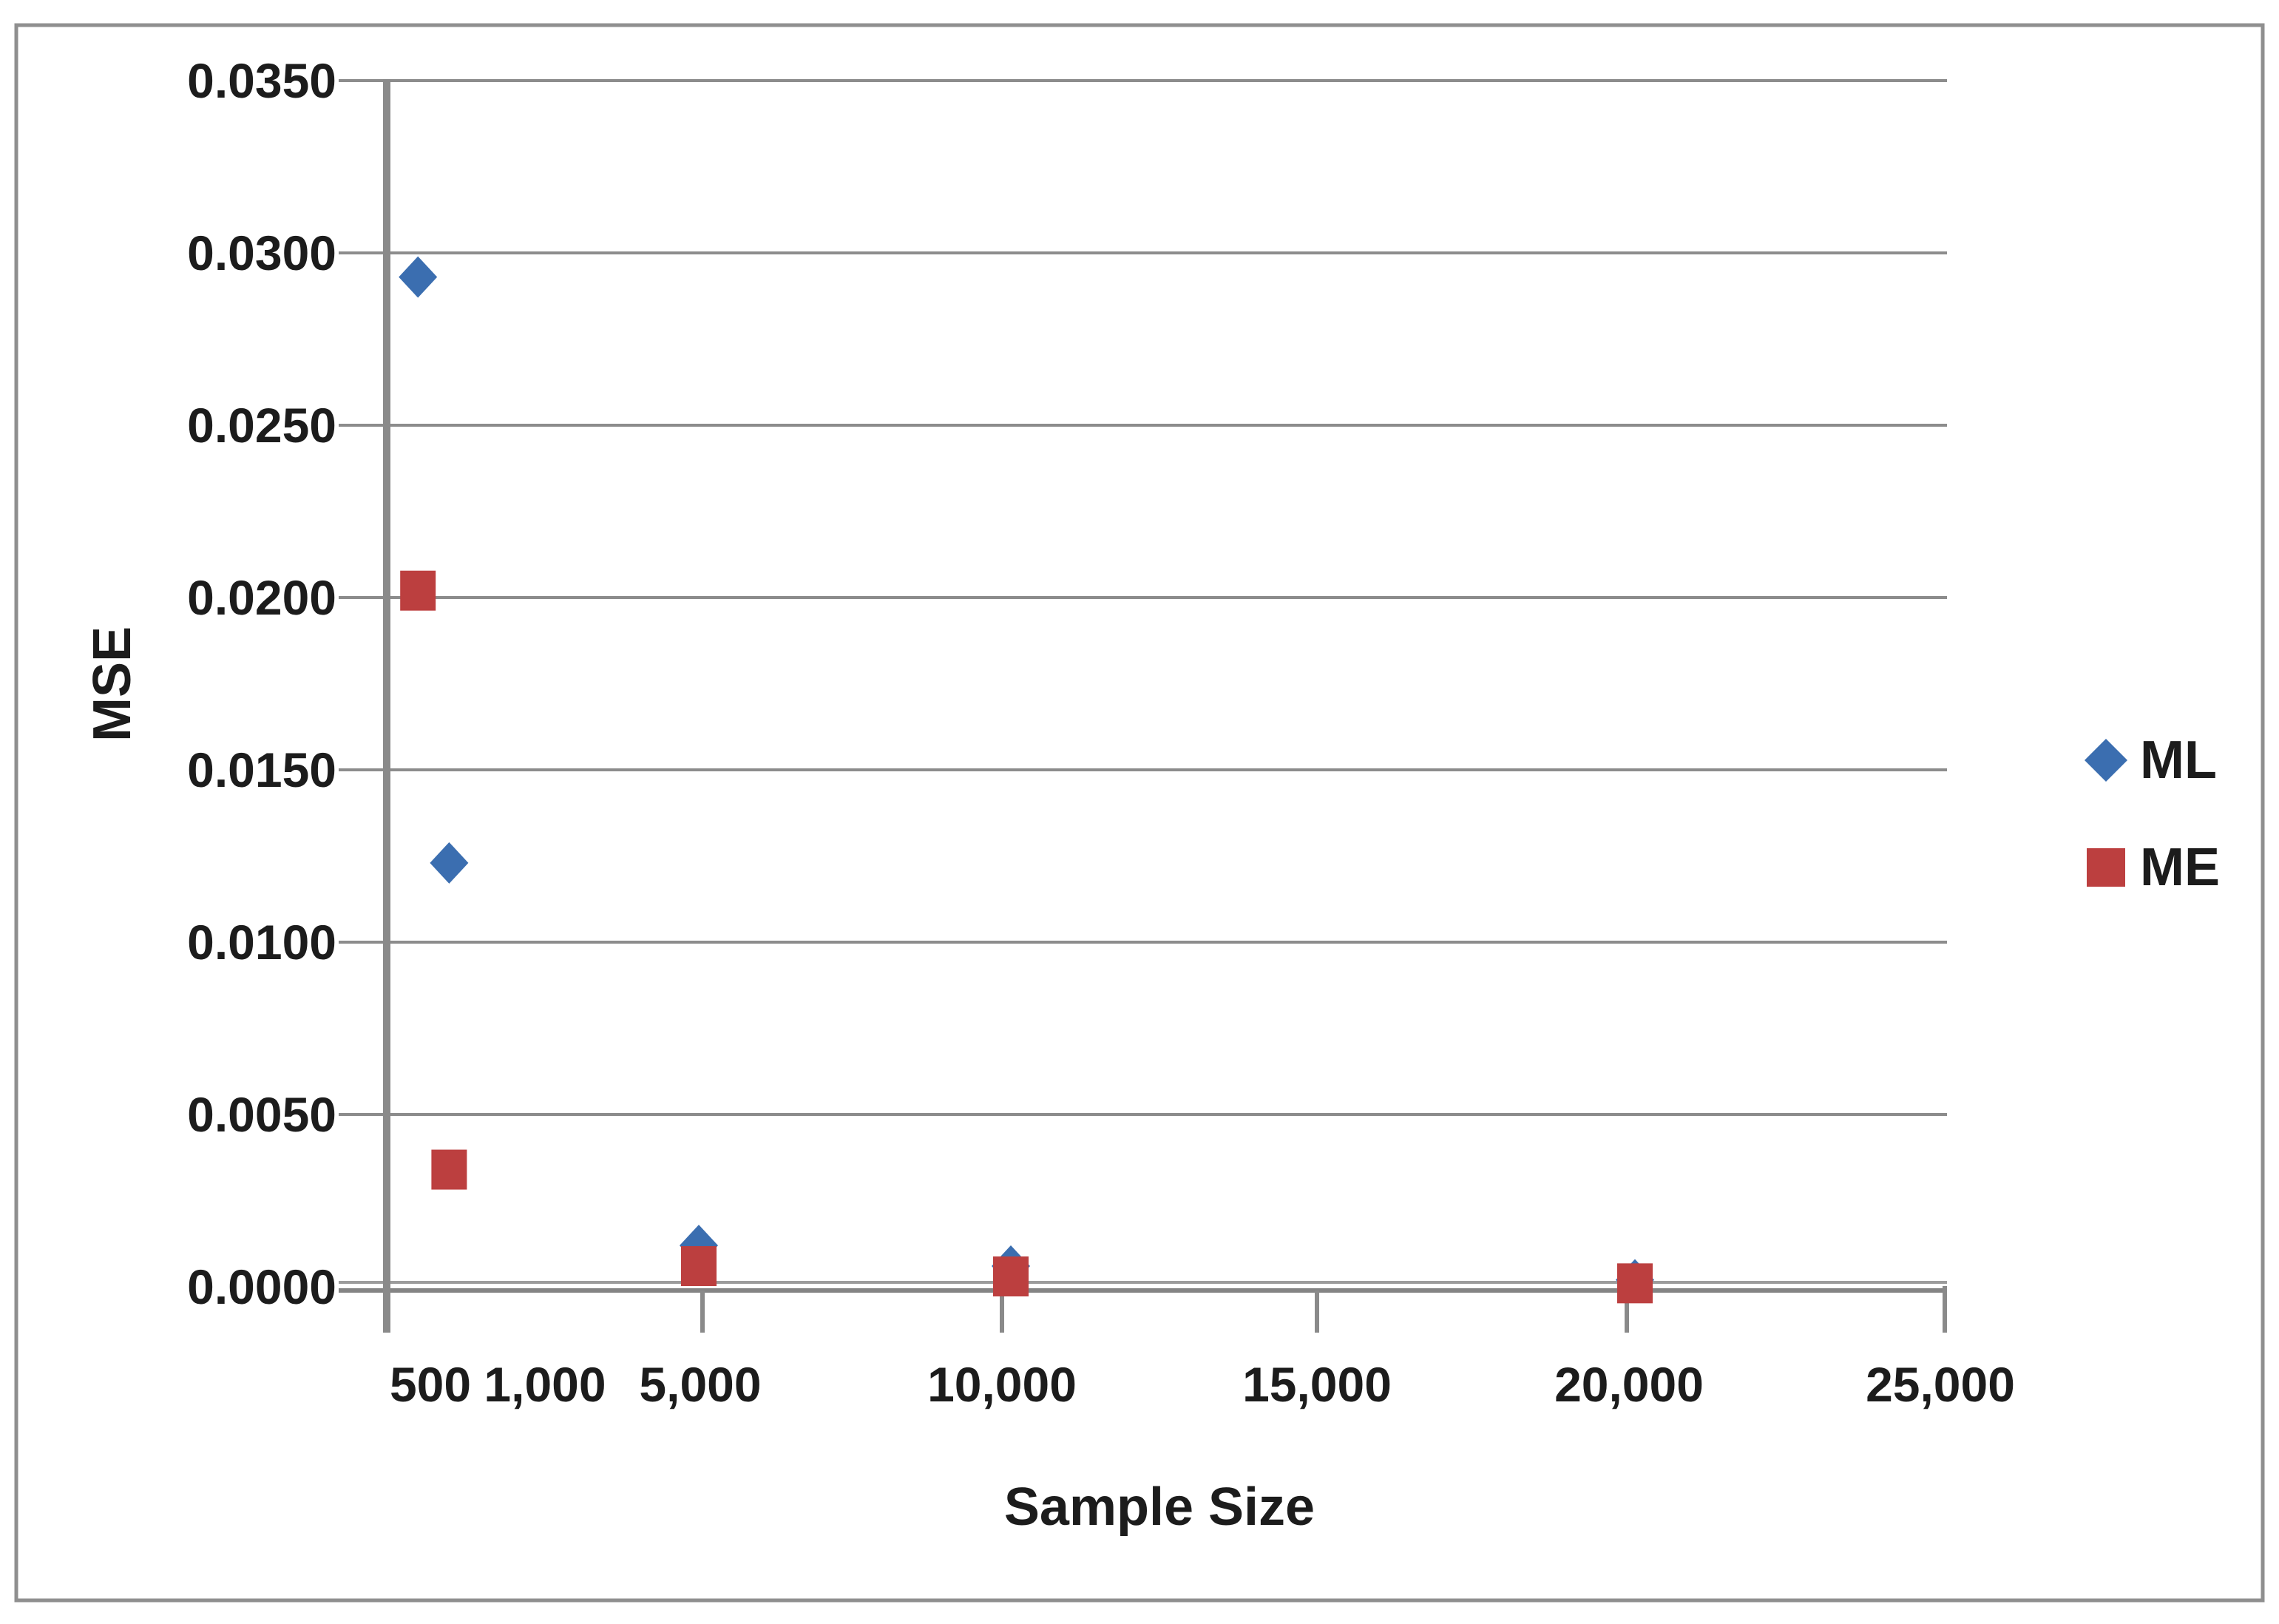  What do you see at coordinates (2180, 867) in the screenshot?
I see `legend-me-label: ME` at bounding box center [2180, 867].